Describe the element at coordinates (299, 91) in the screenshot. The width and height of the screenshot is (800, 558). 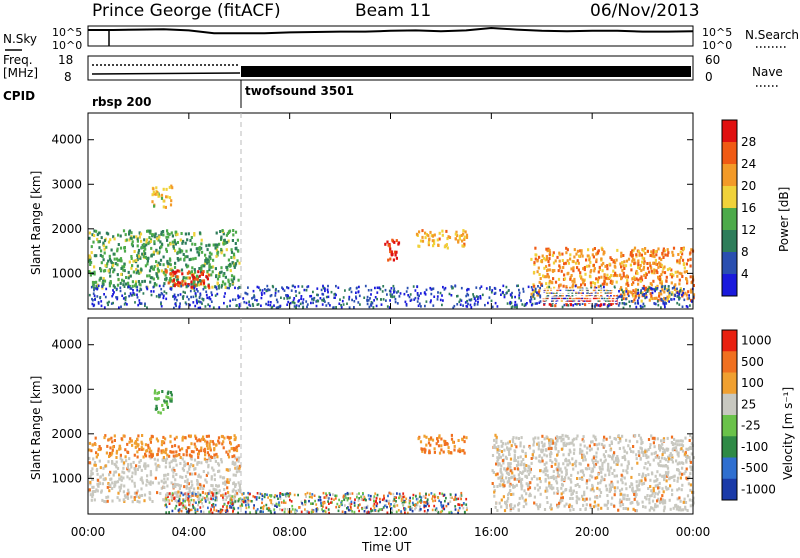
I see `cpid-segment-2: twofsound 3501` at that location.